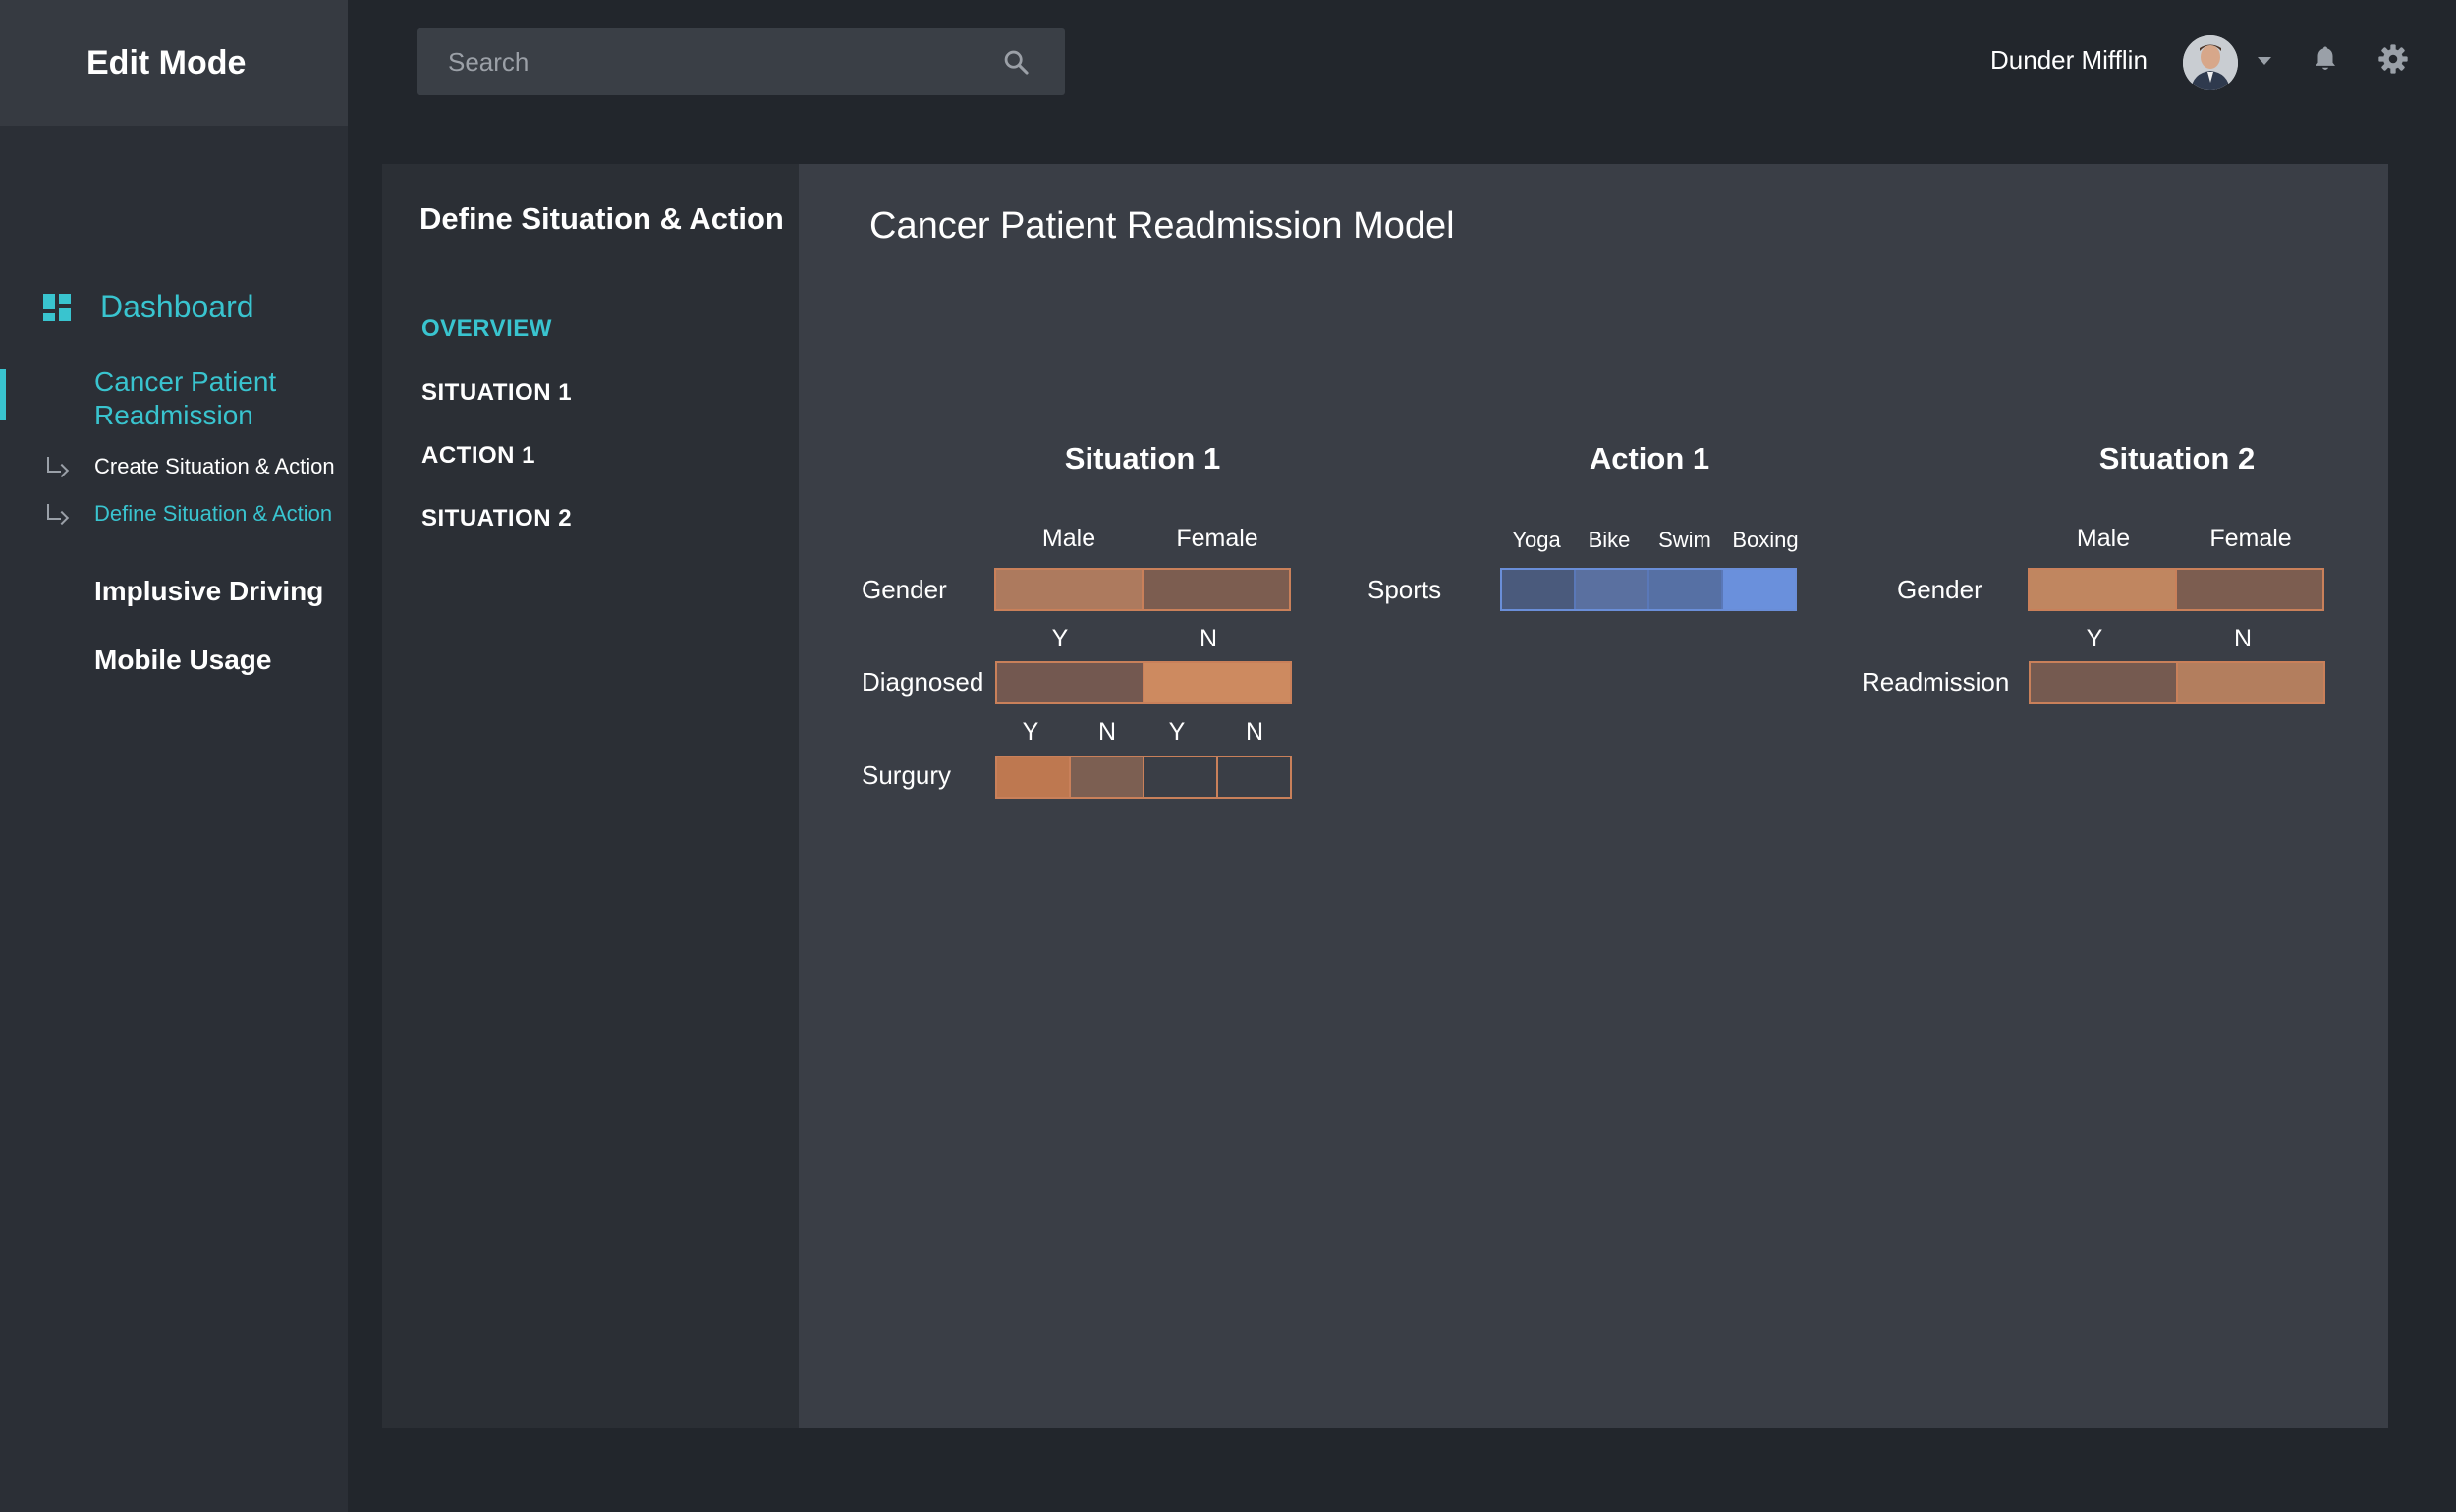 Image resolution: width=2456 pixels, height=1512 pixels. What do you see at coordinates (713, 62) in the screenshot?
I see `search-input` at bounding box center [713, 62].